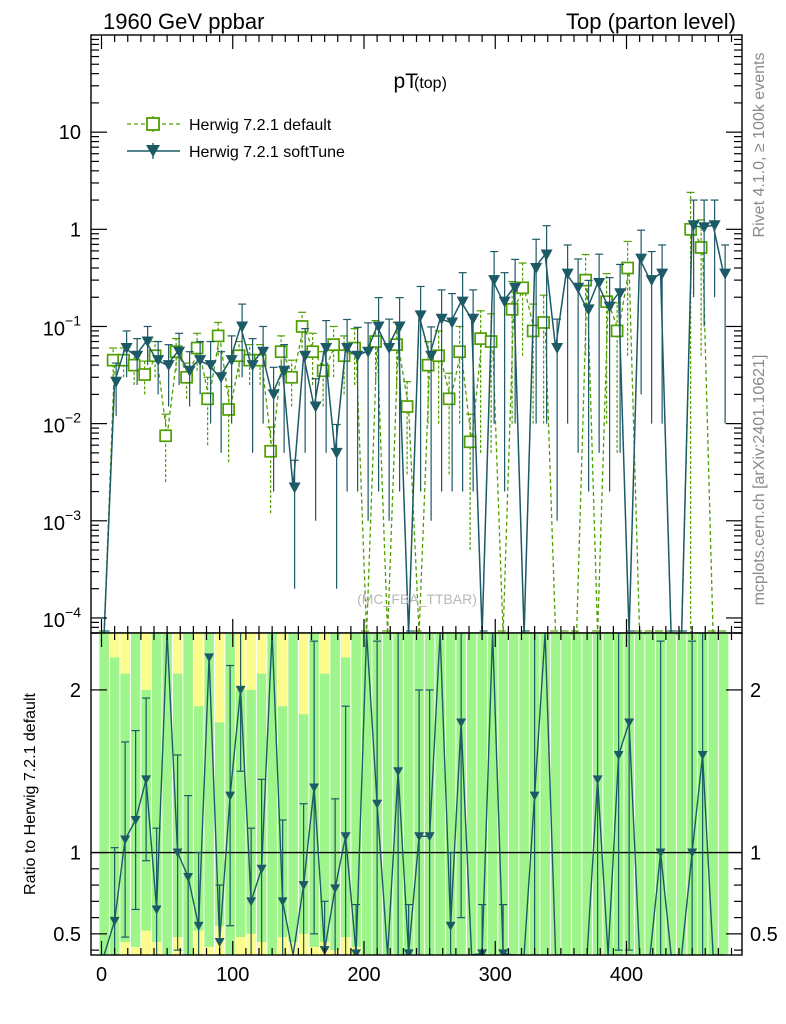  I want to click on x-tick-label: 0, so click(101, 975).